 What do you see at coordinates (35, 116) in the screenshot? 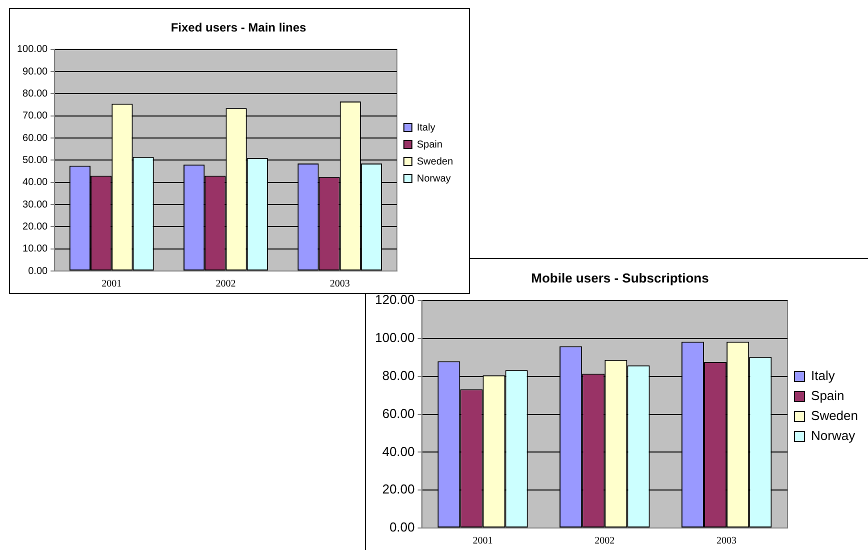
I see `y-tick-label: 70.00` at bounding box center [35, 116].